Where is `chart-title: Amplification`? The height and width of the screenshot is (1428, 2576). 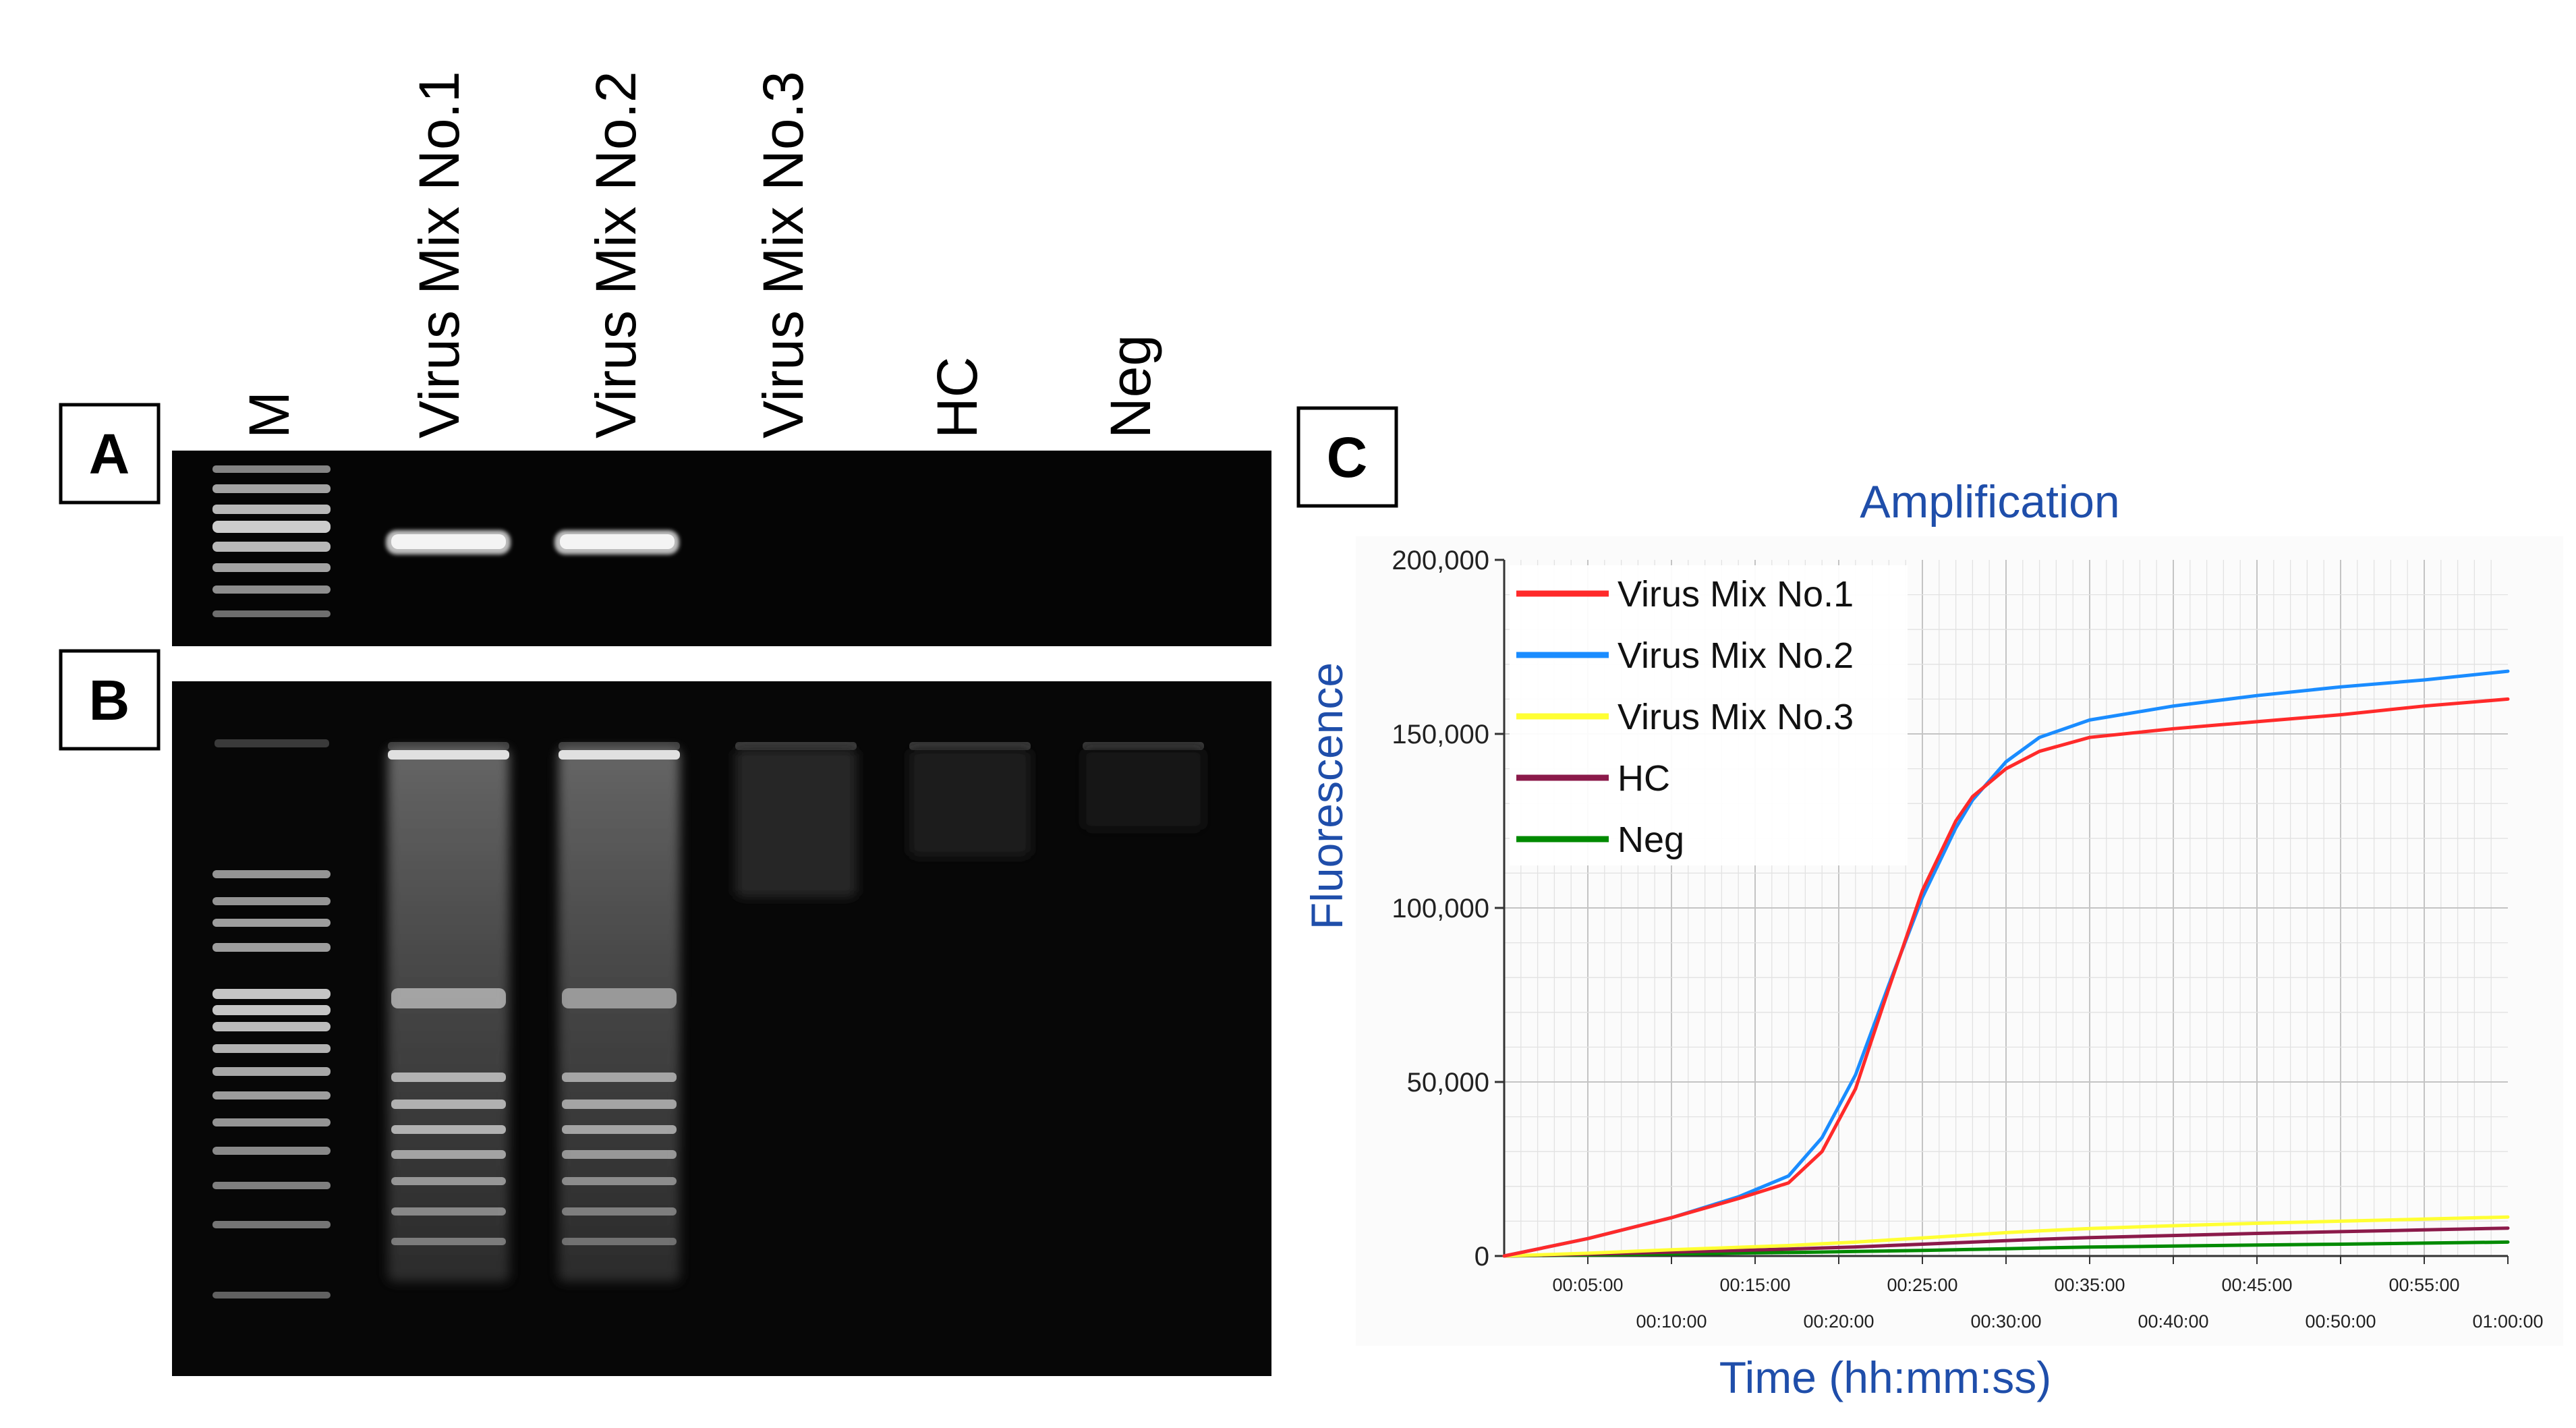
chart-title: Amplification is located at coordinates (1990, 501).